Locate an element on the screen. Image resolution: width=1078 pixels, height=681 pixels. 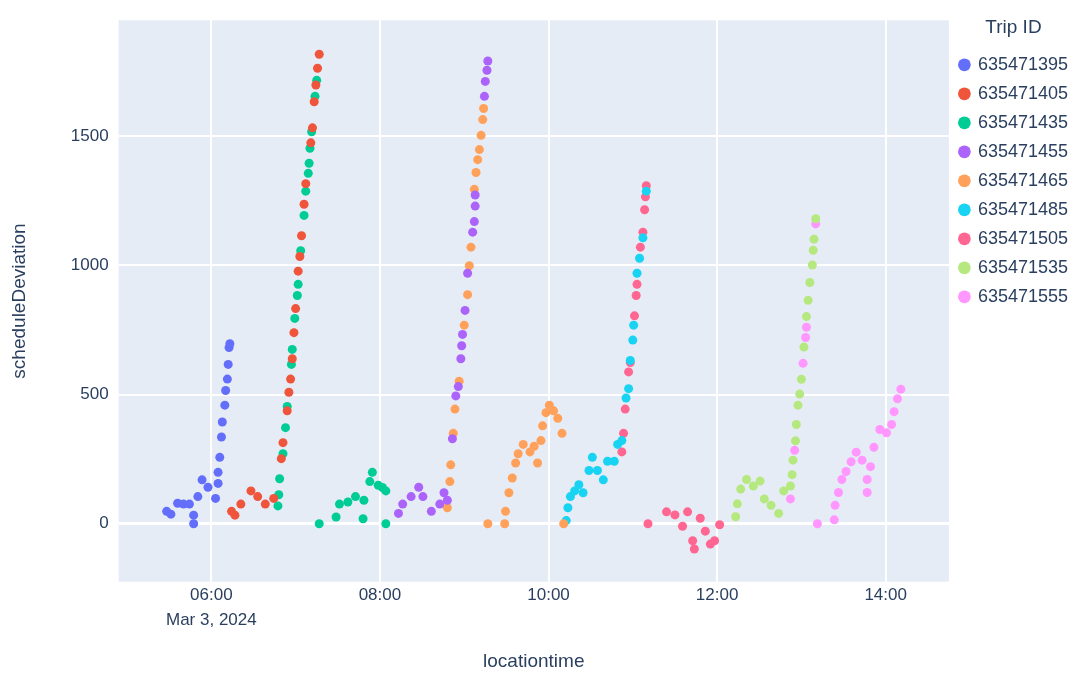
legend-title: Trip ID is located at coordinates (1013, 26).